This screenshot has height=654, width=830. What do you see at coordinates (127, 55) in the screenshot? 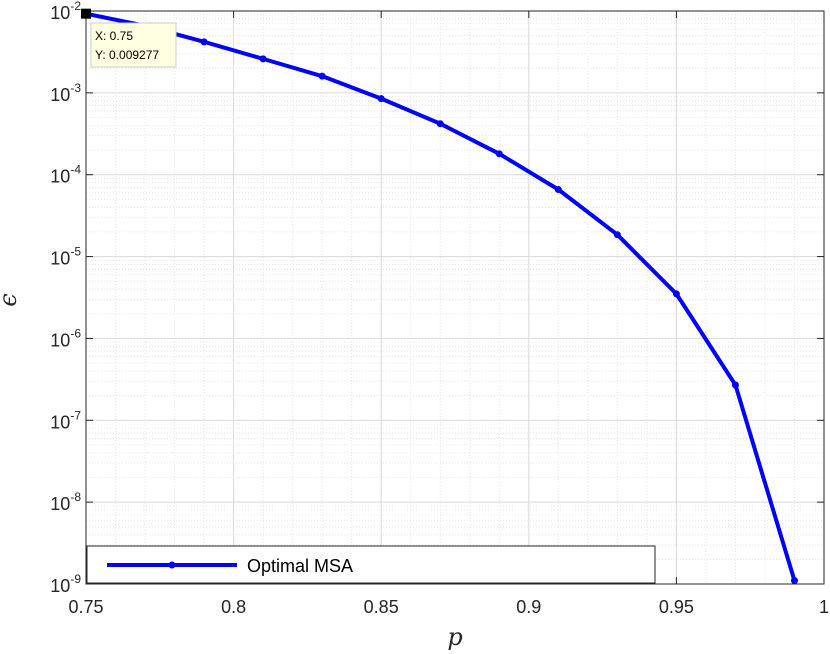
I see `data-tip-y: Y: 0.009277` at bounding box center [127, 55].